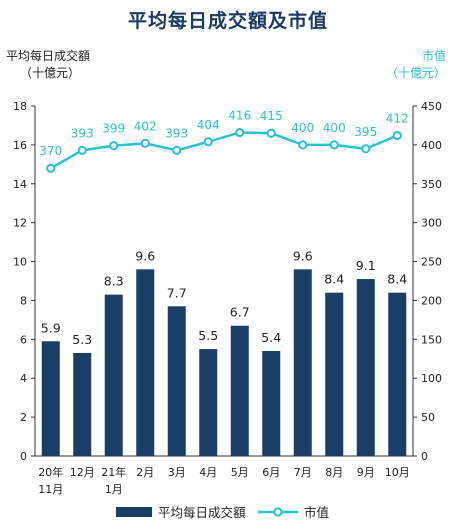 Image resolution: width=456 pixels, height=529 pixels. What do you see at coordinates (202, 512) in the screenshot?
I see `legend-bar-label: 平均每日成交額` at bounding box center [202, 512].